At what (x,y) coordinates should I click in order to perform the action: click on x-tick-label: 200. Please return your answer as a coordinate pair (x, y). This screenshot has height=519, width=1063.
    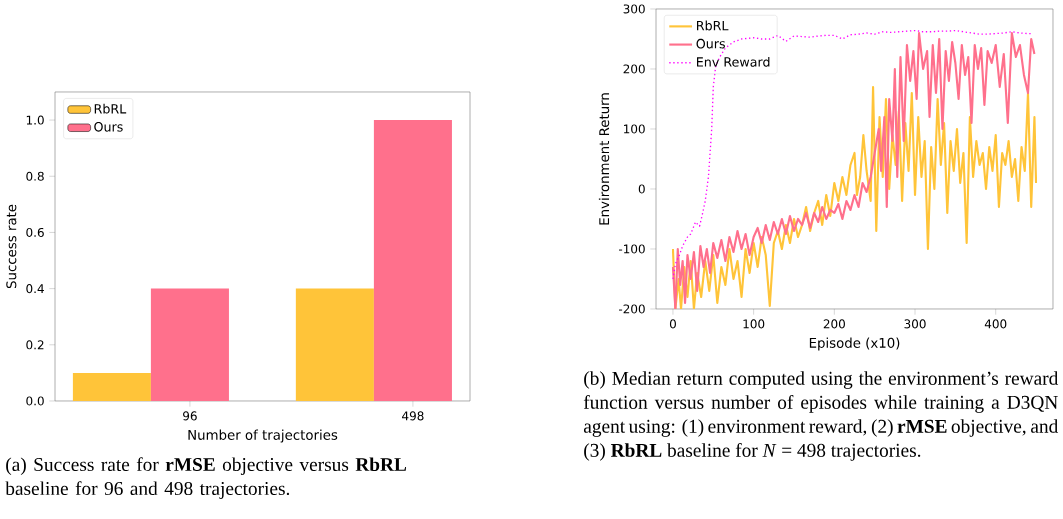
    Looking at the image, I should click on (834, 324).